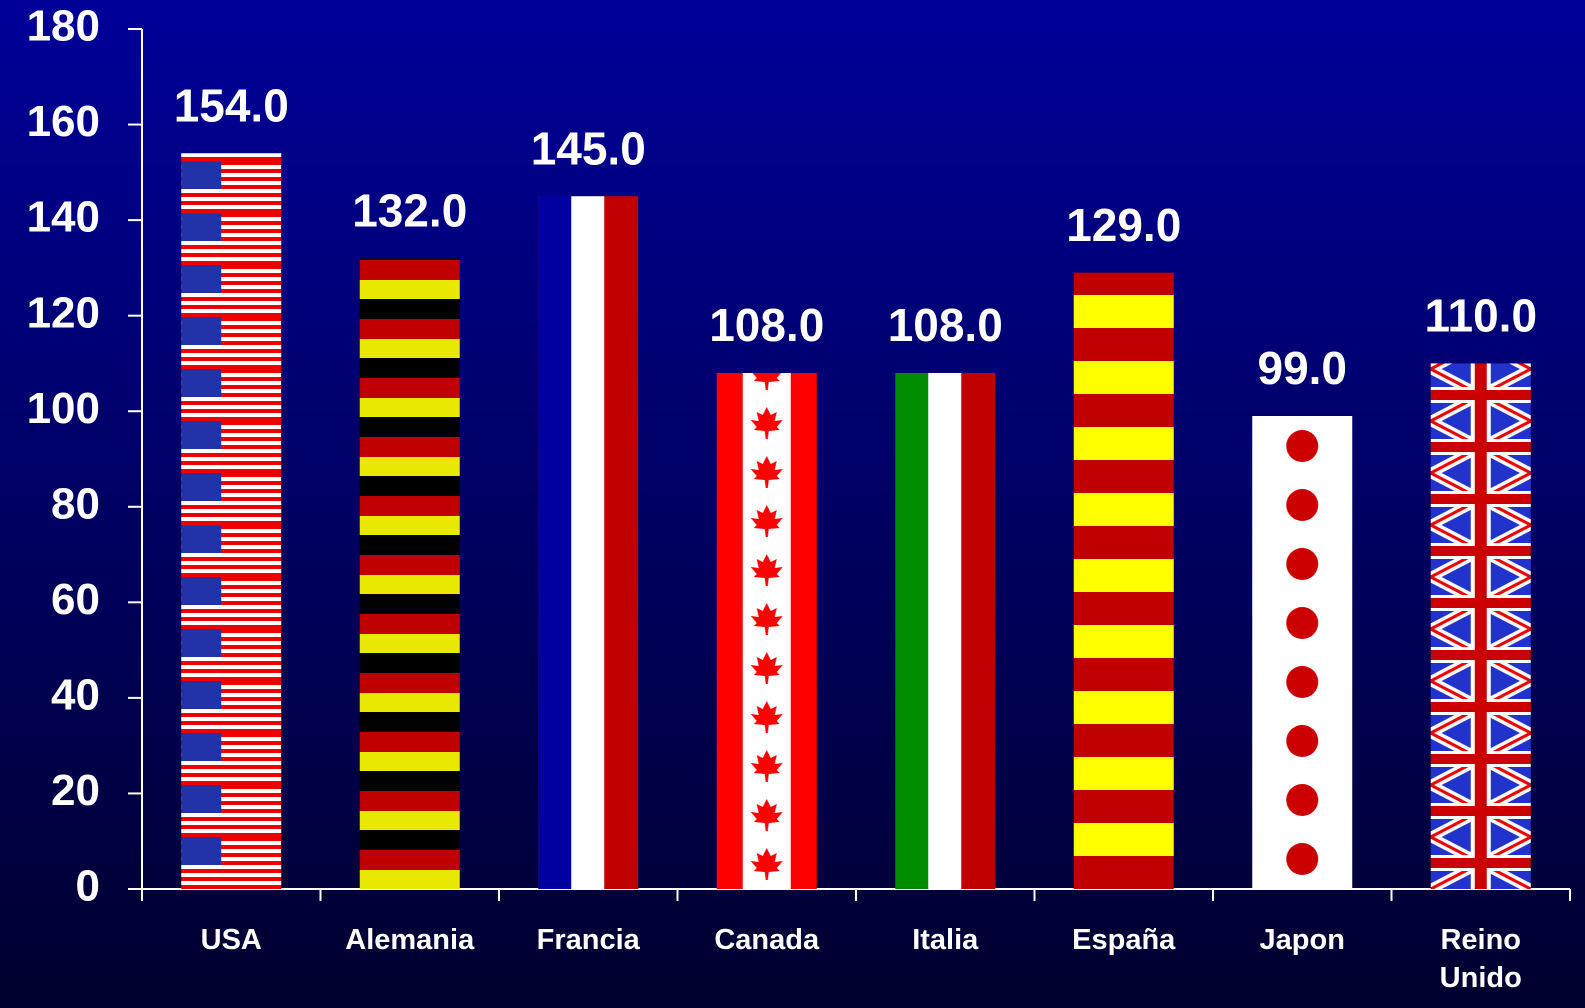 The height and width of the screenshot is (1008, 1585). Describe the element at coordinates (75, 695) in the screenshot. I see `y-tick-label: 40` at that location.